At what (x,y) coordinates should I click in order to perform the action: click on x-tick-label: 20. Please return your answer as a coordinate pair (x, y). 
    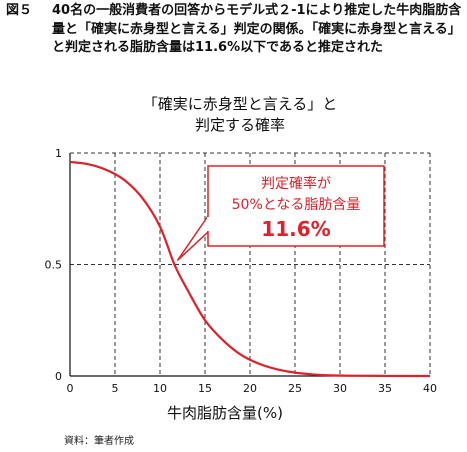
    Looking at the image, I should click on (250, 388).